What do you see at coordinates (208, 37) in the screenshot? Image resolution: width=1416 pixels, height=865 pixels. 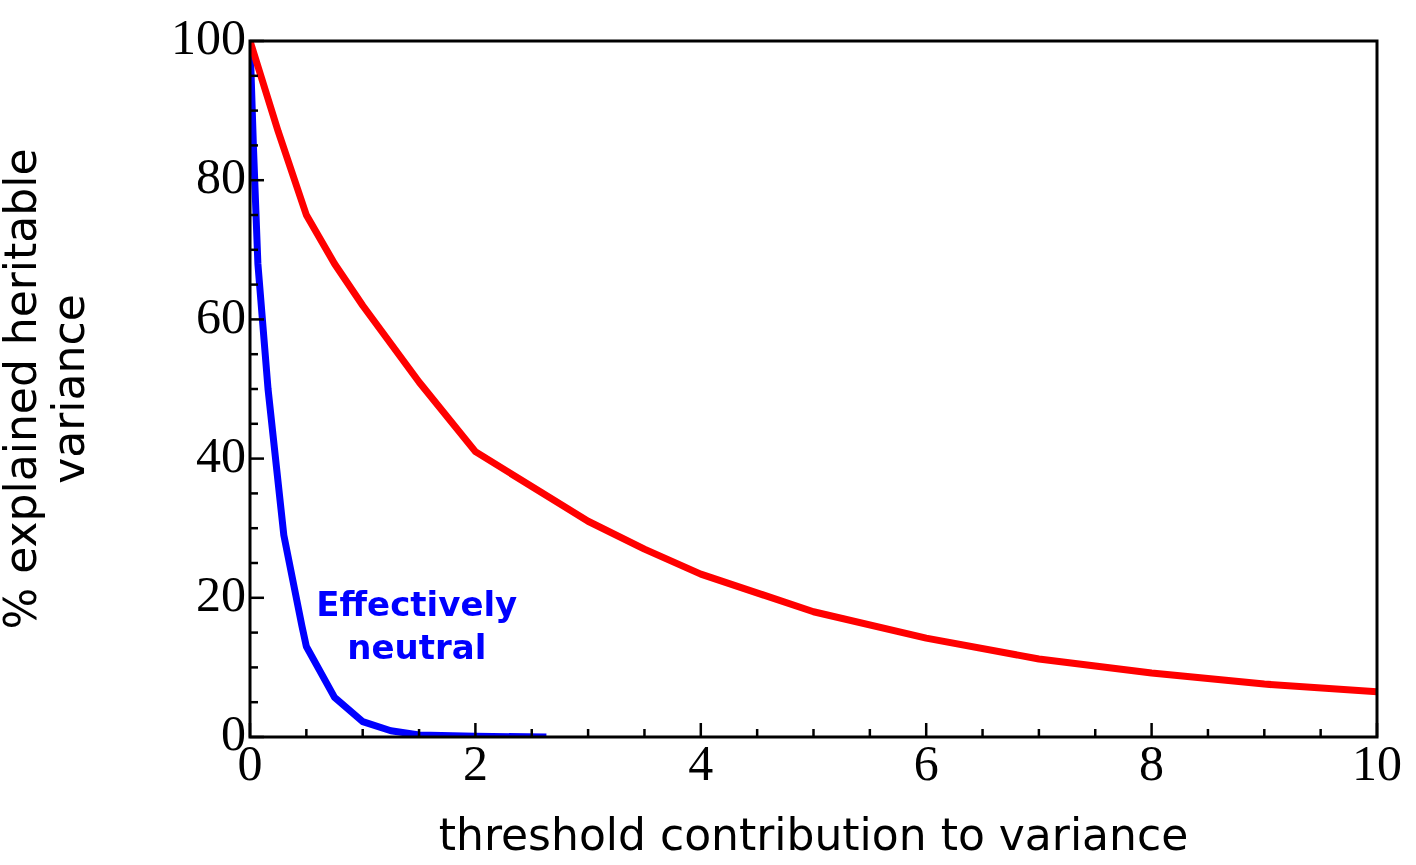 I see `y-tick-label: 100` at bounding box center [208, 37].